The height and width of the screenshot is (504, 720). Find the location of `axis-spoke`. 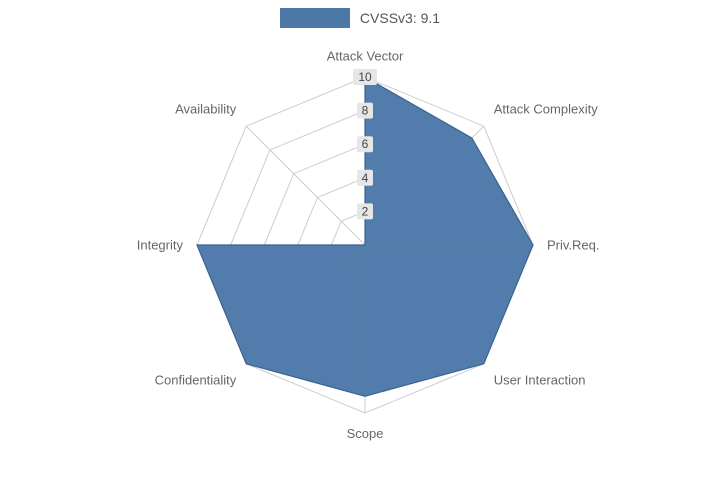

axis-spoke is located at coordinates (305, 185).